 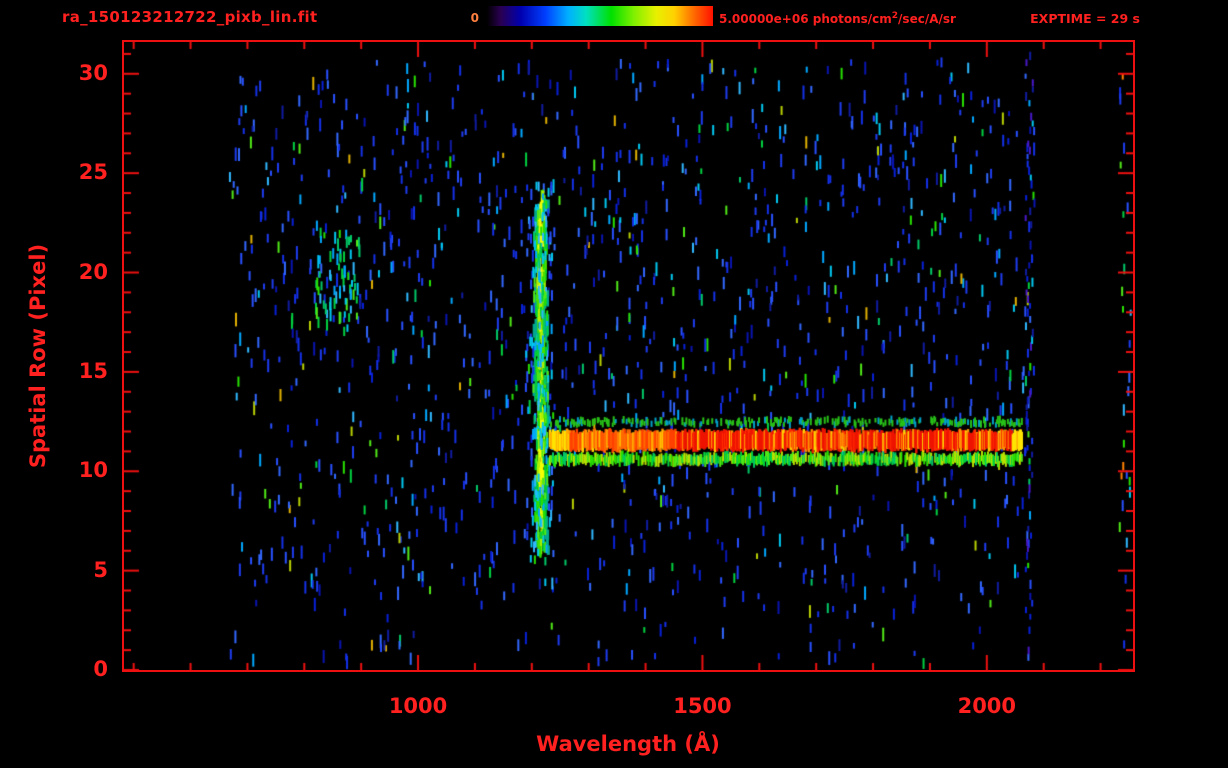 I want to click on colorbar-min-label: 0, so click(x=474, y=18).